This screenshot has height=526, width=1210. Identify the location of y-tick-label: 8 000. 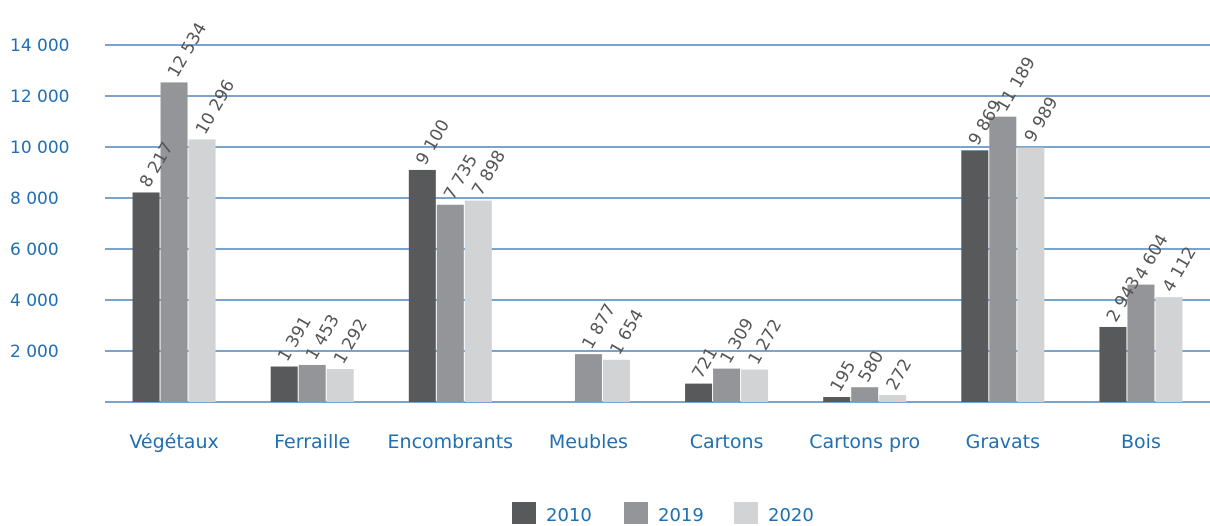
(34, 199).